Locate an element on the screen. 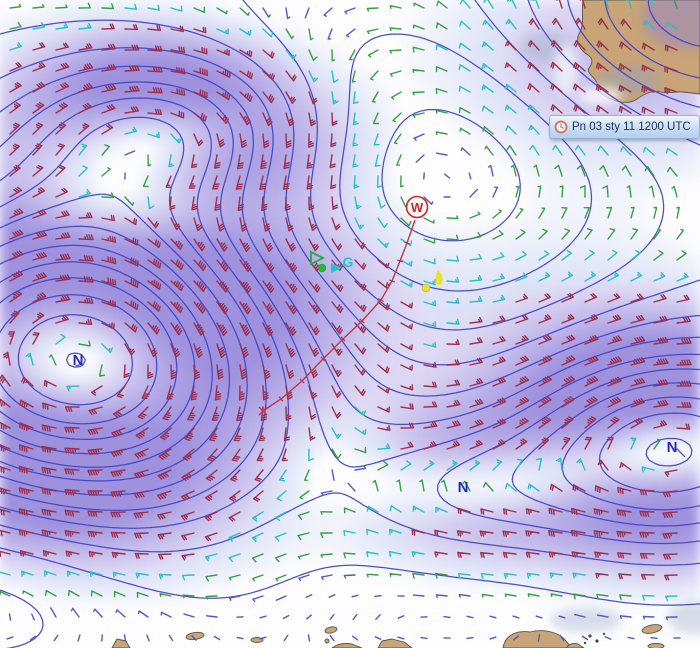  low-pressure-marker: N is located at coordinates (78, 360).